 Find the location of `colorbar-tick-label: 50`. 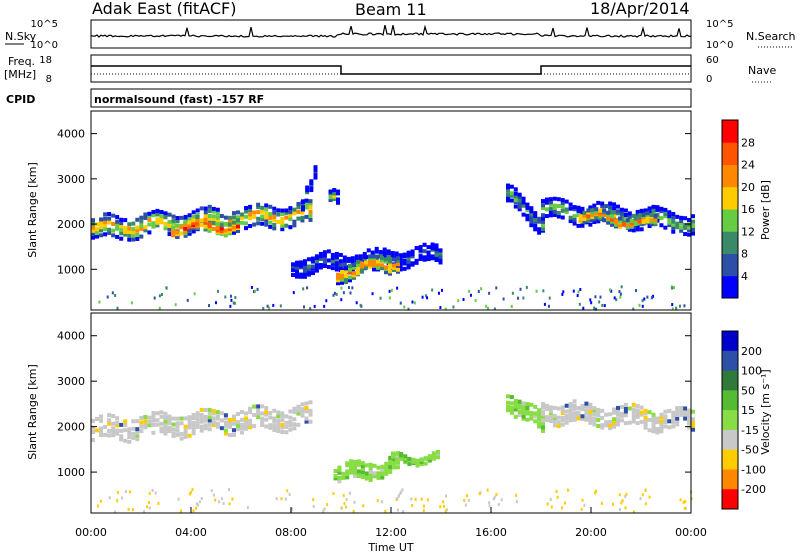

colorbar-tick-label: 50 is located at coordinates (748, 390).